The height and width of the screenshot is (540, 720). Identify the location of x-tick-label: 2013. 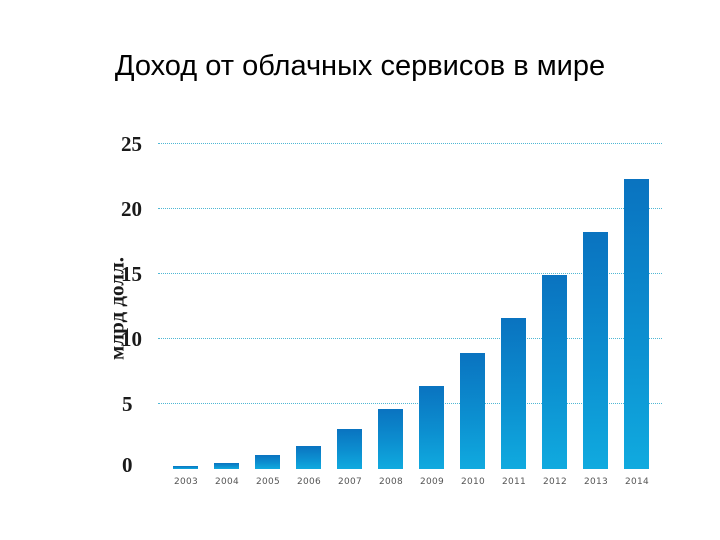
(596, 482).